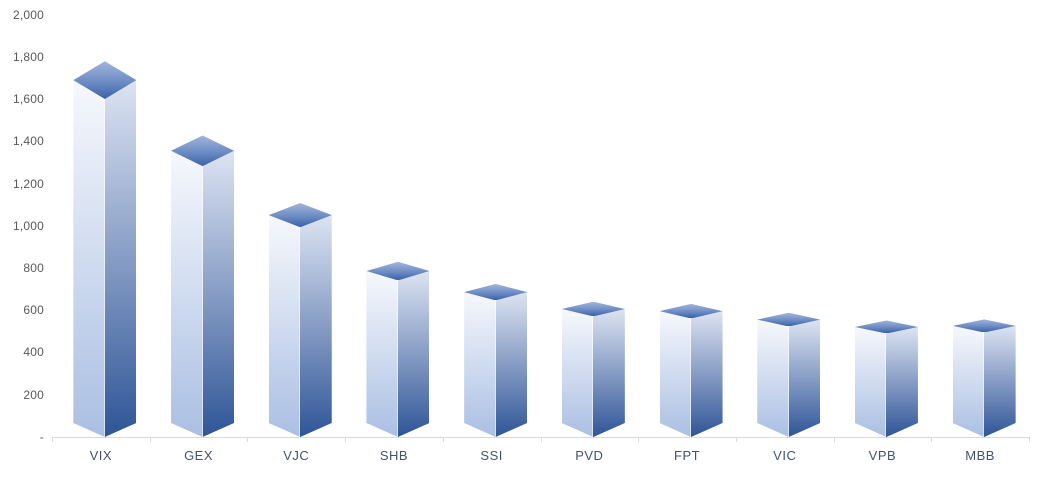  What do you see at coordinates (28, 183) in the screenshot?
I see `y-axis-tick-label: 1,200` at bounding box center [28, 183].